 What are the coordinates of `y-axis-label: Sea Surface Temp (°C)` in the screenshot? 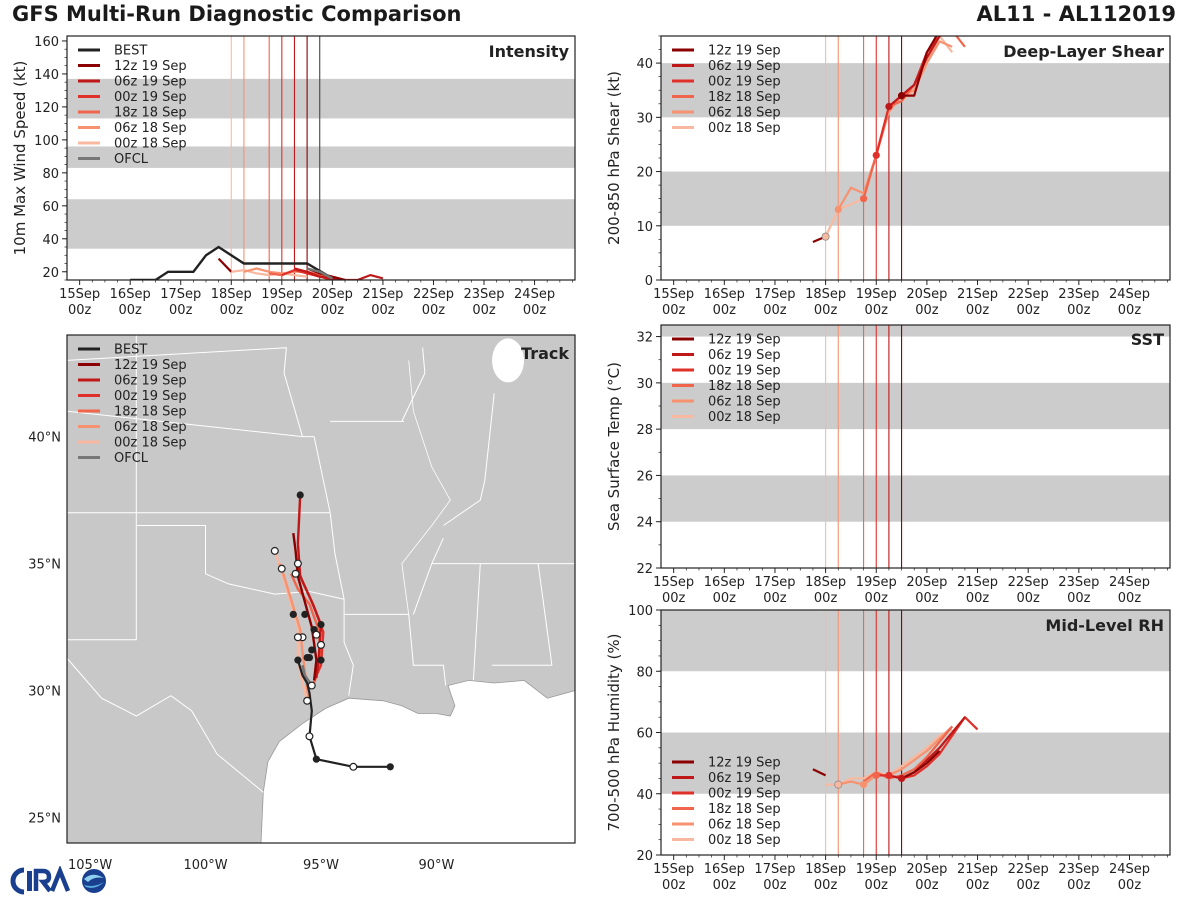 It's located at (614, 446).